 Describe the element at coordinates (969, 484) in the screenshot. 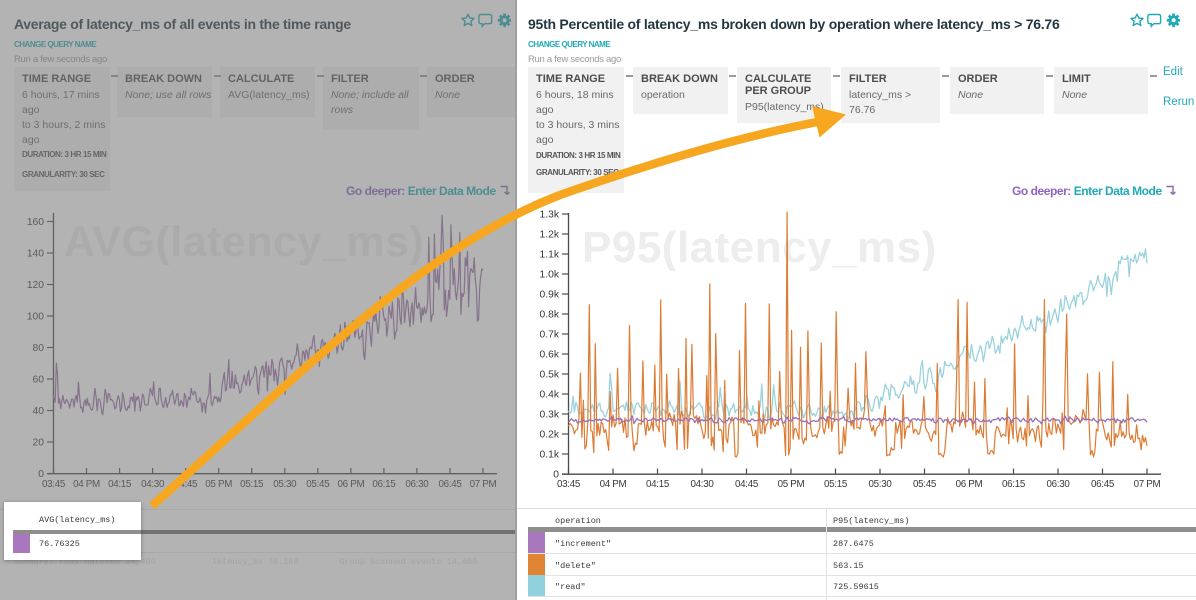

I see `svg-text: 06 PM` at that location.